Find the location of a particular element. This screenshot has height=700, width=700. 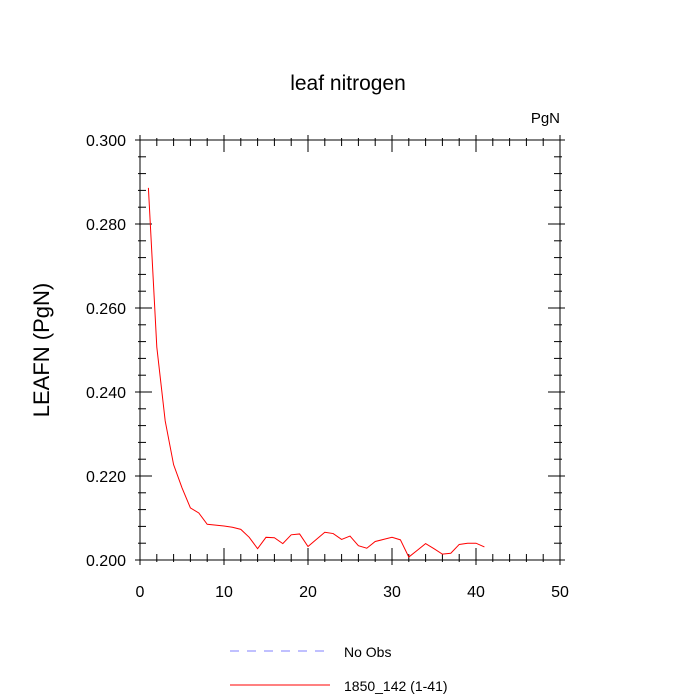

x-tick-label: 10 is located at coordinates (224, 592).